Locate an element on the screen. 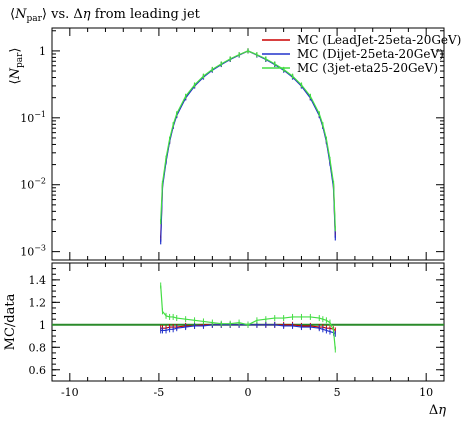  main-y-axis-label: ⟨Npar⟩ is located at coordinates (16, 66).